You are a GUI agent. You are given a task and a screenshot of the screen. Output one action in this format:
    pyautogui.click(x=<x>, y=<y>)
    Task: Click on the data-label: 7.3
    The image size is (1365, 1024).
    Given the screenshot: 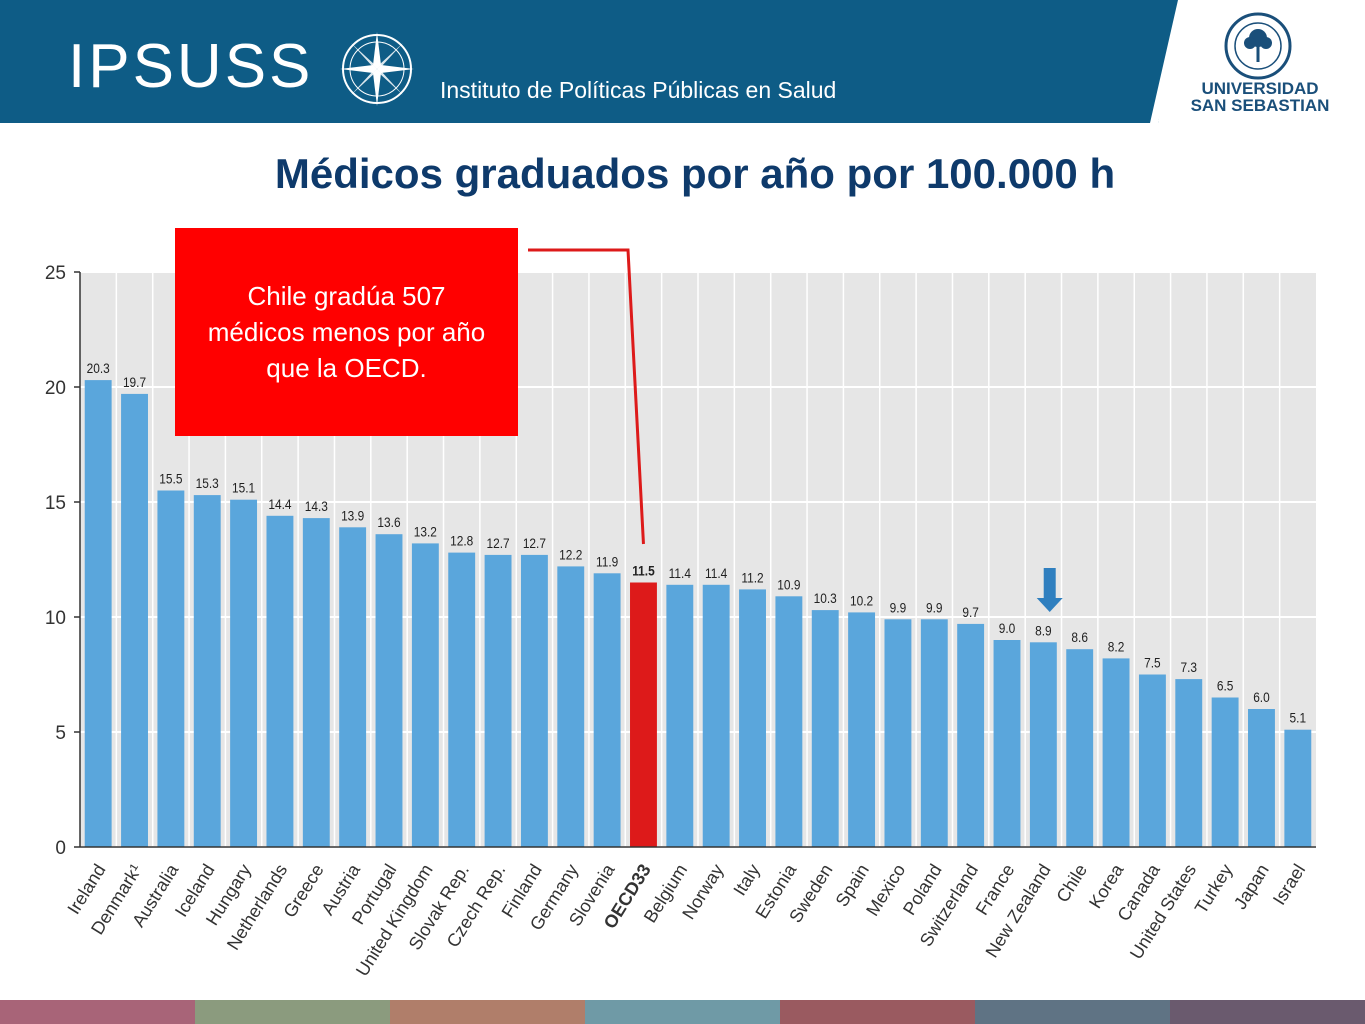 What is the action you would take?
    pyautogui.click(x=1188, y=667)
    